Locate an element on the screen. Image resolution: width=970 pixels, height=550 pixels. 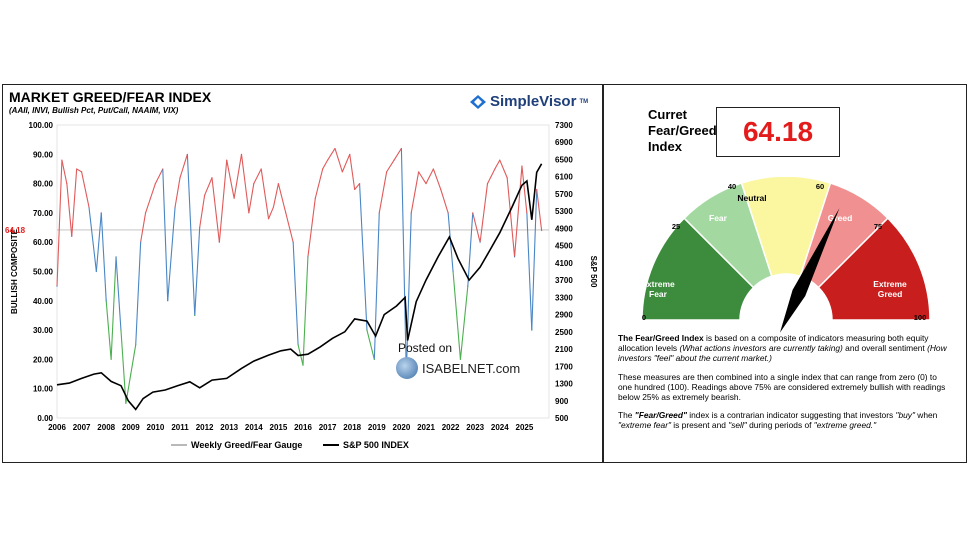
gauge-needle is located at coordinates (809, 270).